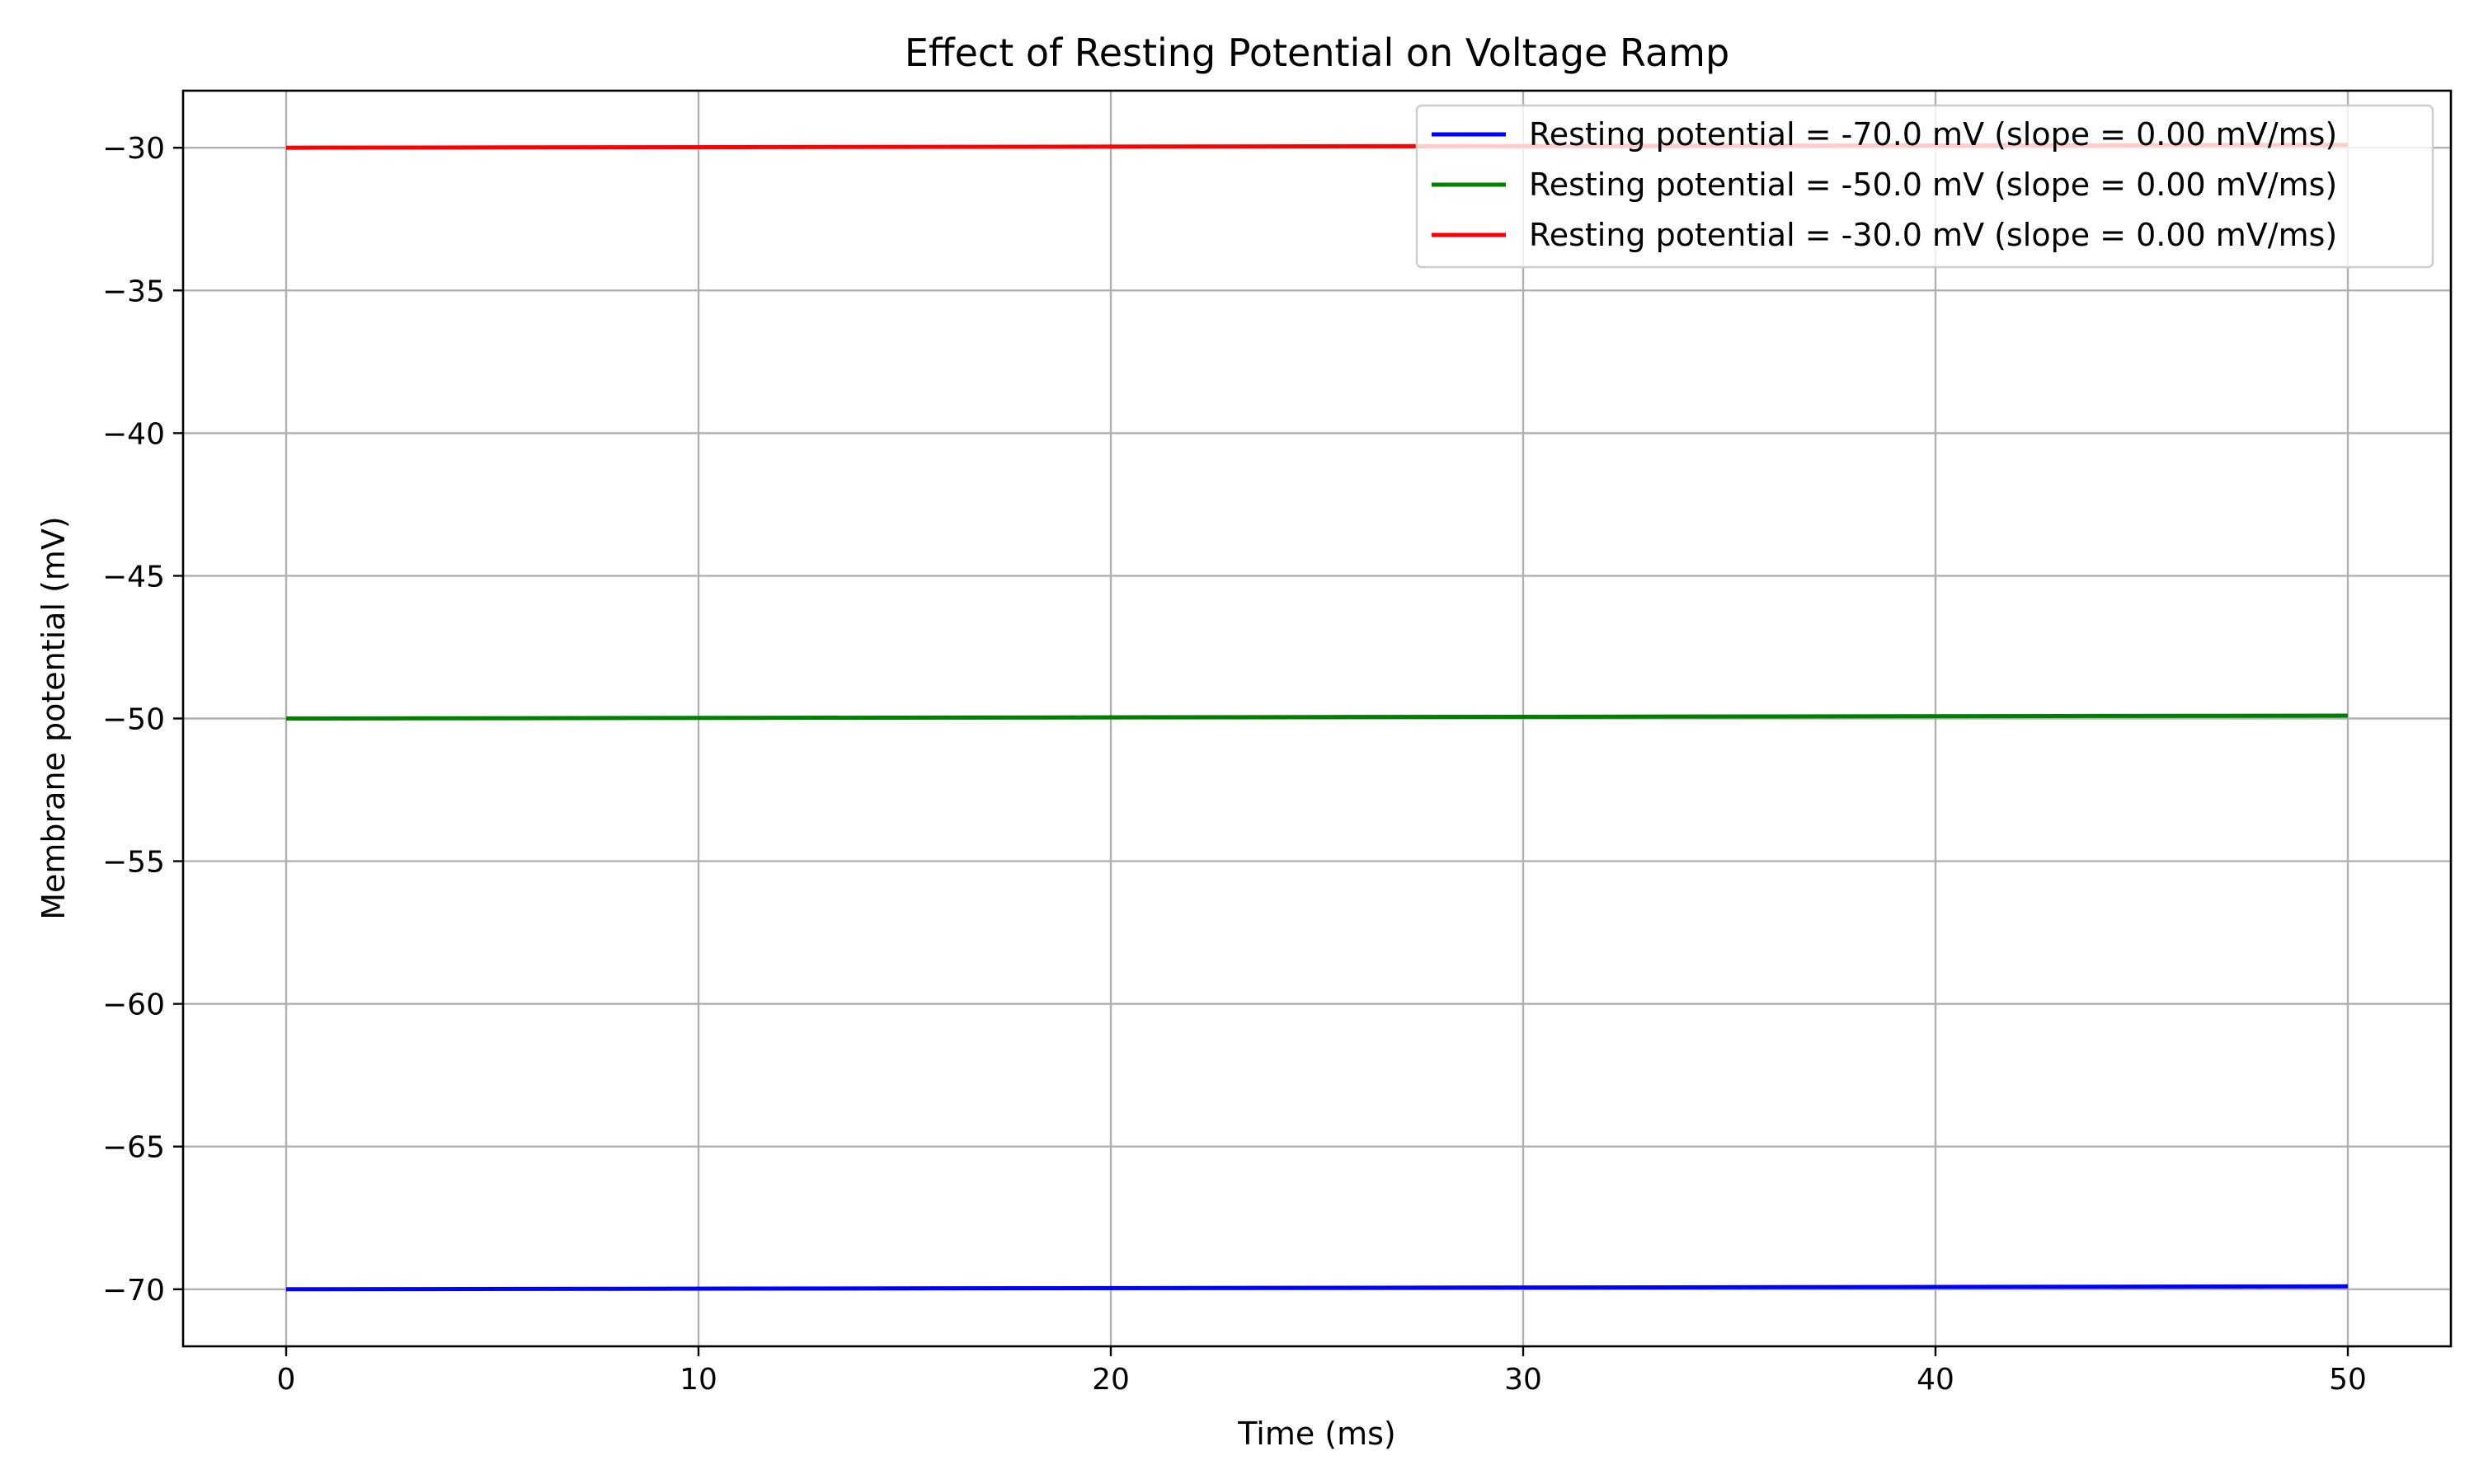 This screenshot has height=1484, width=2474. Describe the element at coordinates (698, 1380) in the screenshot. I see `x-tick-label: 10` at that location.